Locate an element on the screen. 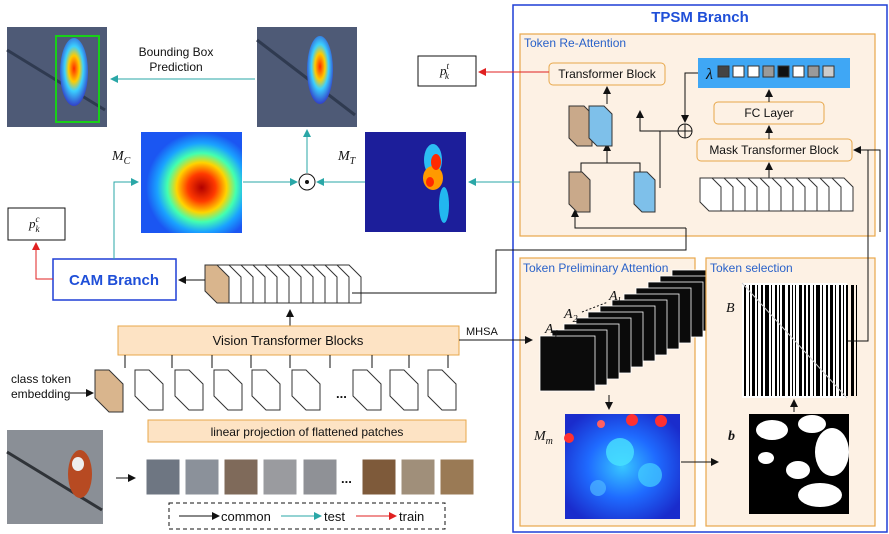 The image size is (889, 534). token-re-attention-title: Token Re-Attention is located at coordinates (575, 43).